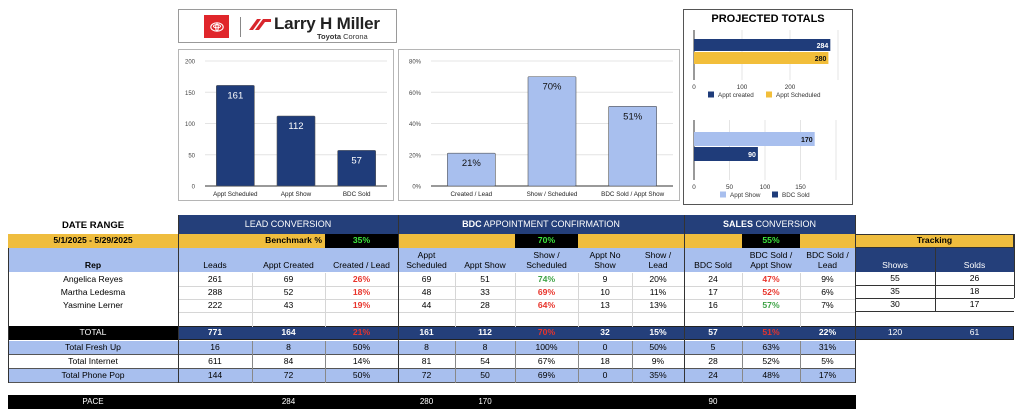  I want to click on y-tick-label: 0, so click(194, 188).